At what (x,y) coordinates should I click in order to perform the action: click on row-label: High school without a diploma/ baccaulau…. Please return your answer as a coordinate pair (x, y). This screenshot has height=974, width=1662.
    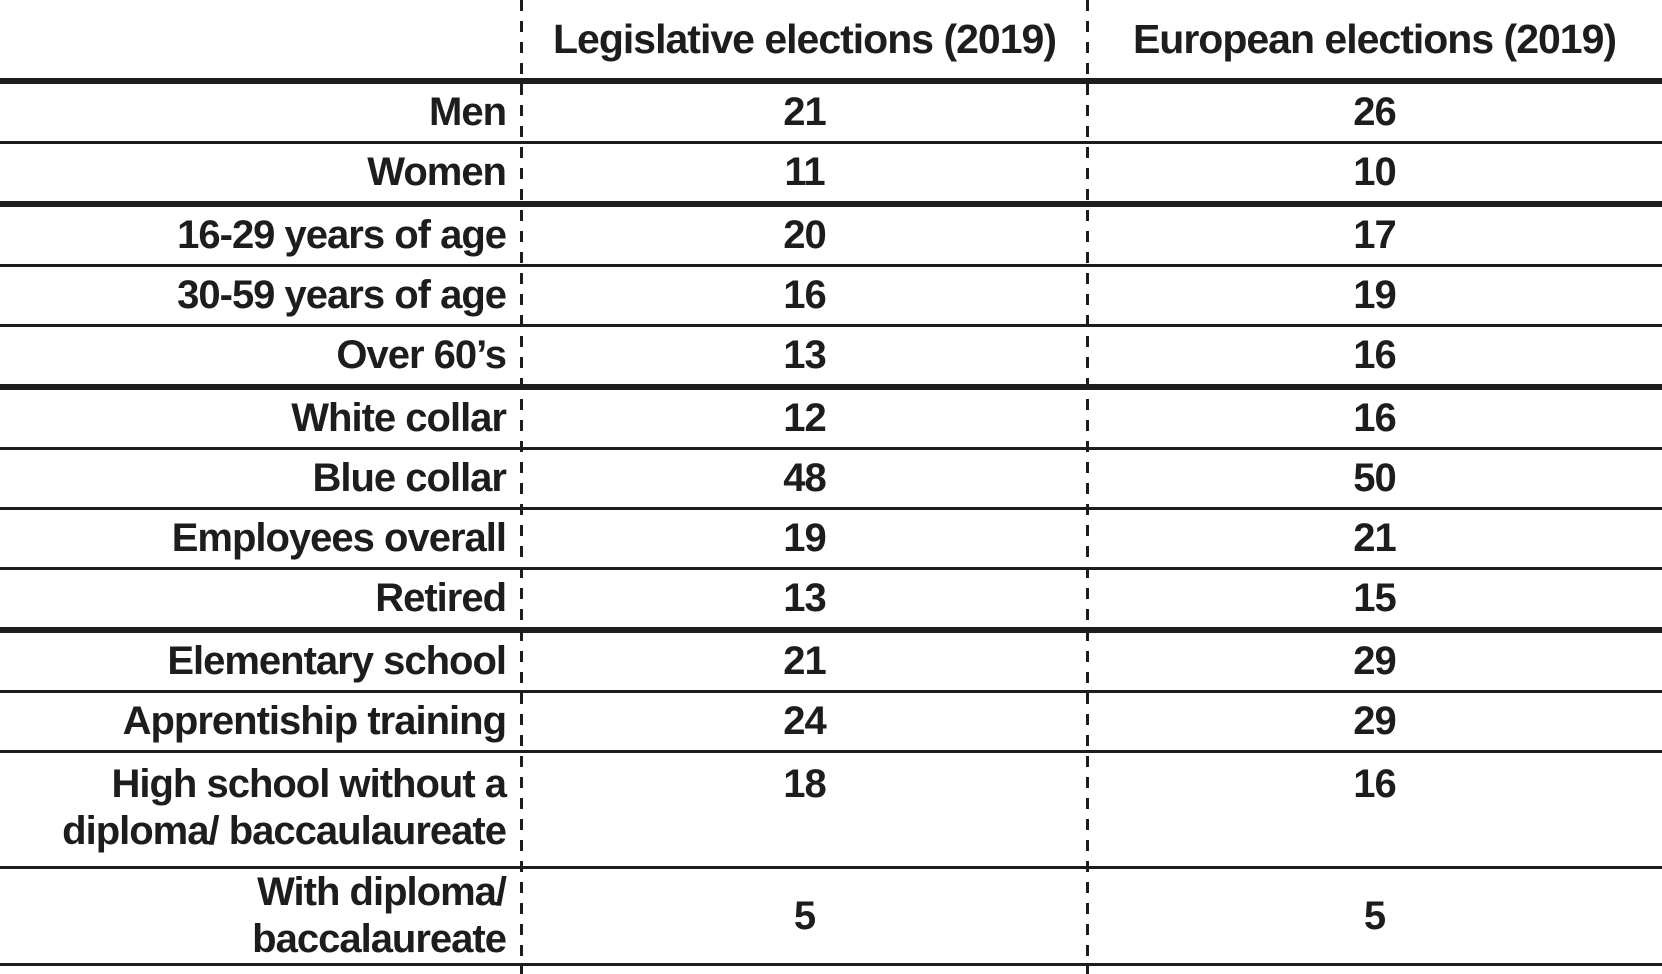
    Looking at the image, I should click on (261, 810).